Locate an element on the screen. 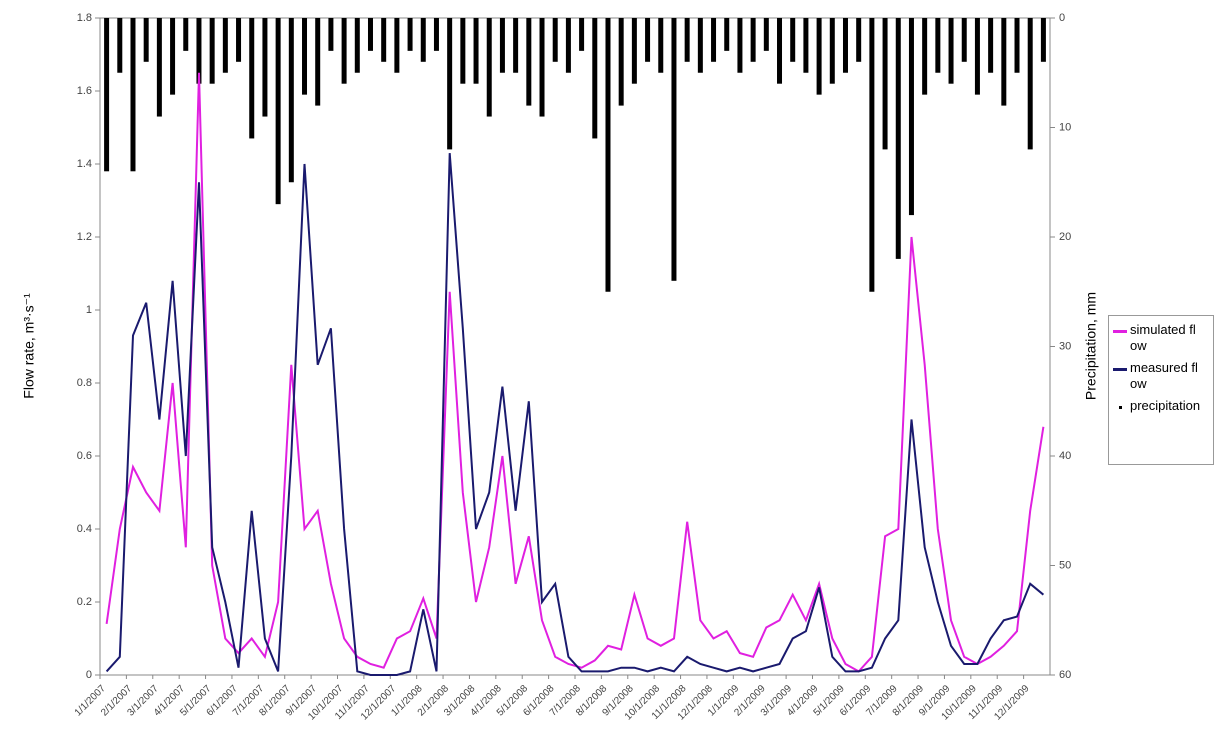 Image resolution: width=1218 pixels, height=734 pixels. y-tick-label: 0.6 is located at coordinates (84, 456).